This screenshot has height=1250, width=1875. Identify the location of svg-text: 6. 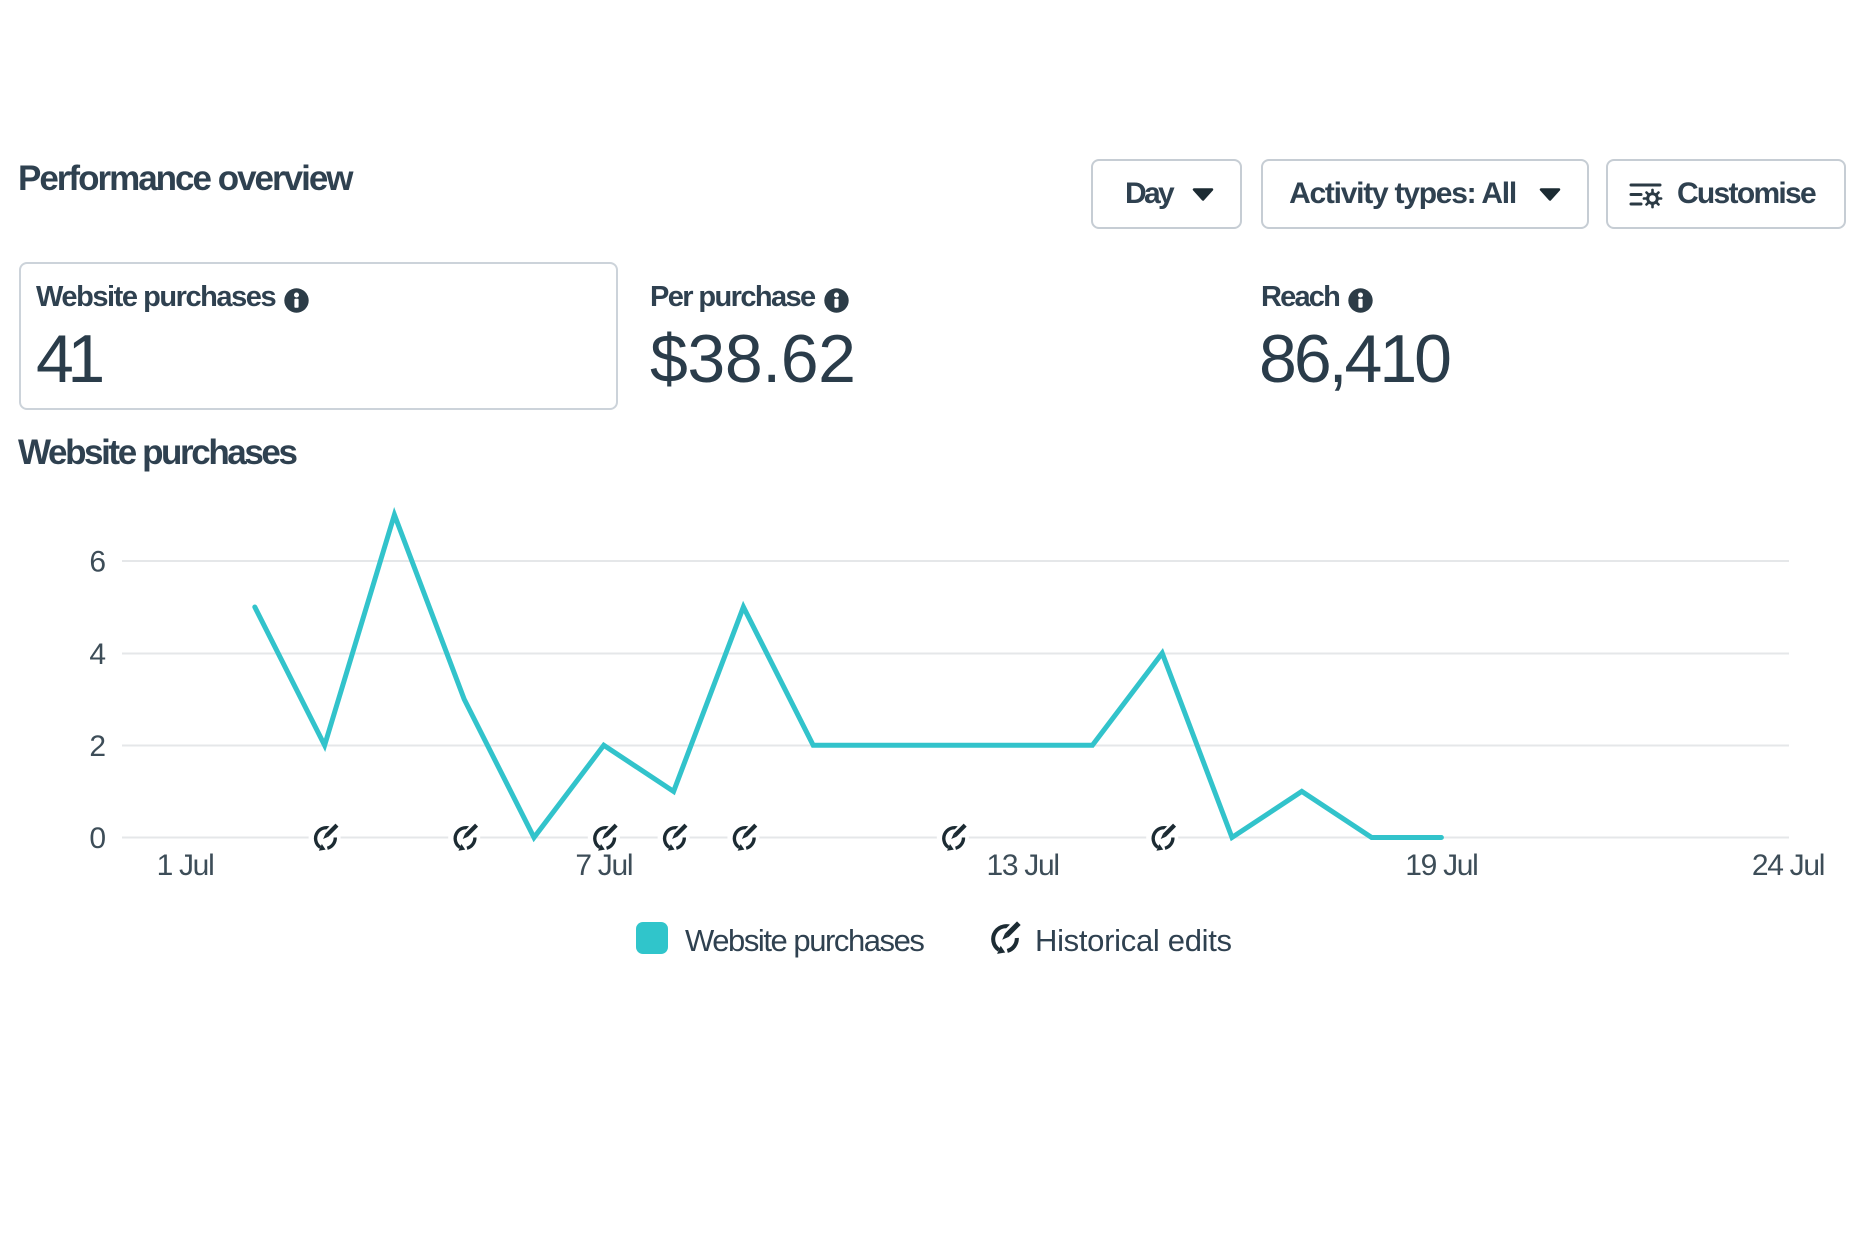
(97, 561).